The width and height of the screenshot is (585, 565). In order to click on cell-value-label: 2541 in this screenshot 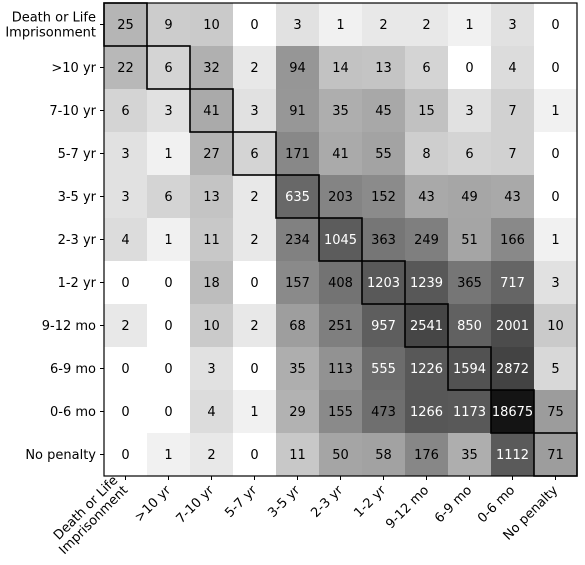, I will do `click(426, 326)`.